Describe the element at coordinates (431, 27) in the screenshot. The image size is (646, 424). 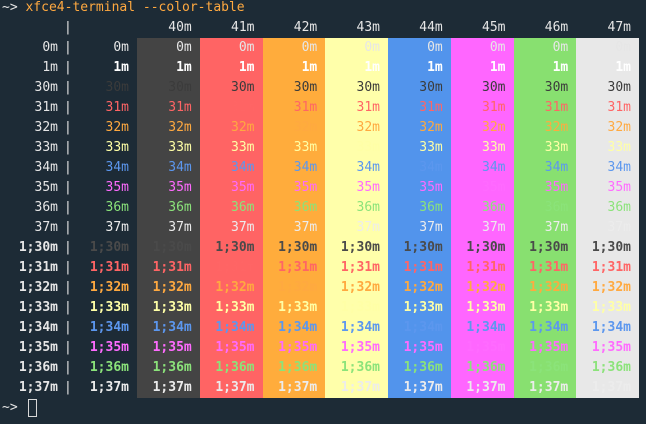
I see `column-header: 44m` at that location.